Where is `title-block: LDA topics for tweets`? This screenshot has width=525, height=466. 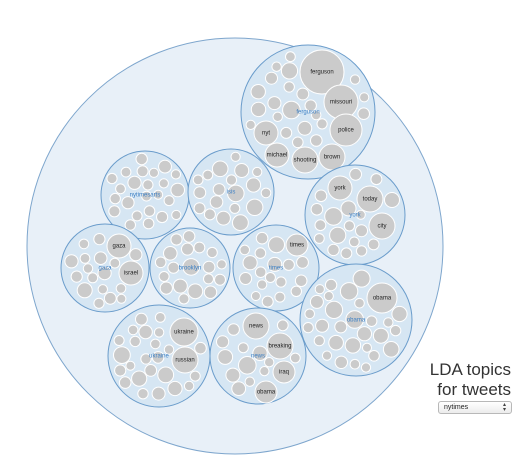 title-block: LDA topics for tweets is located at coordinates (456, 380).